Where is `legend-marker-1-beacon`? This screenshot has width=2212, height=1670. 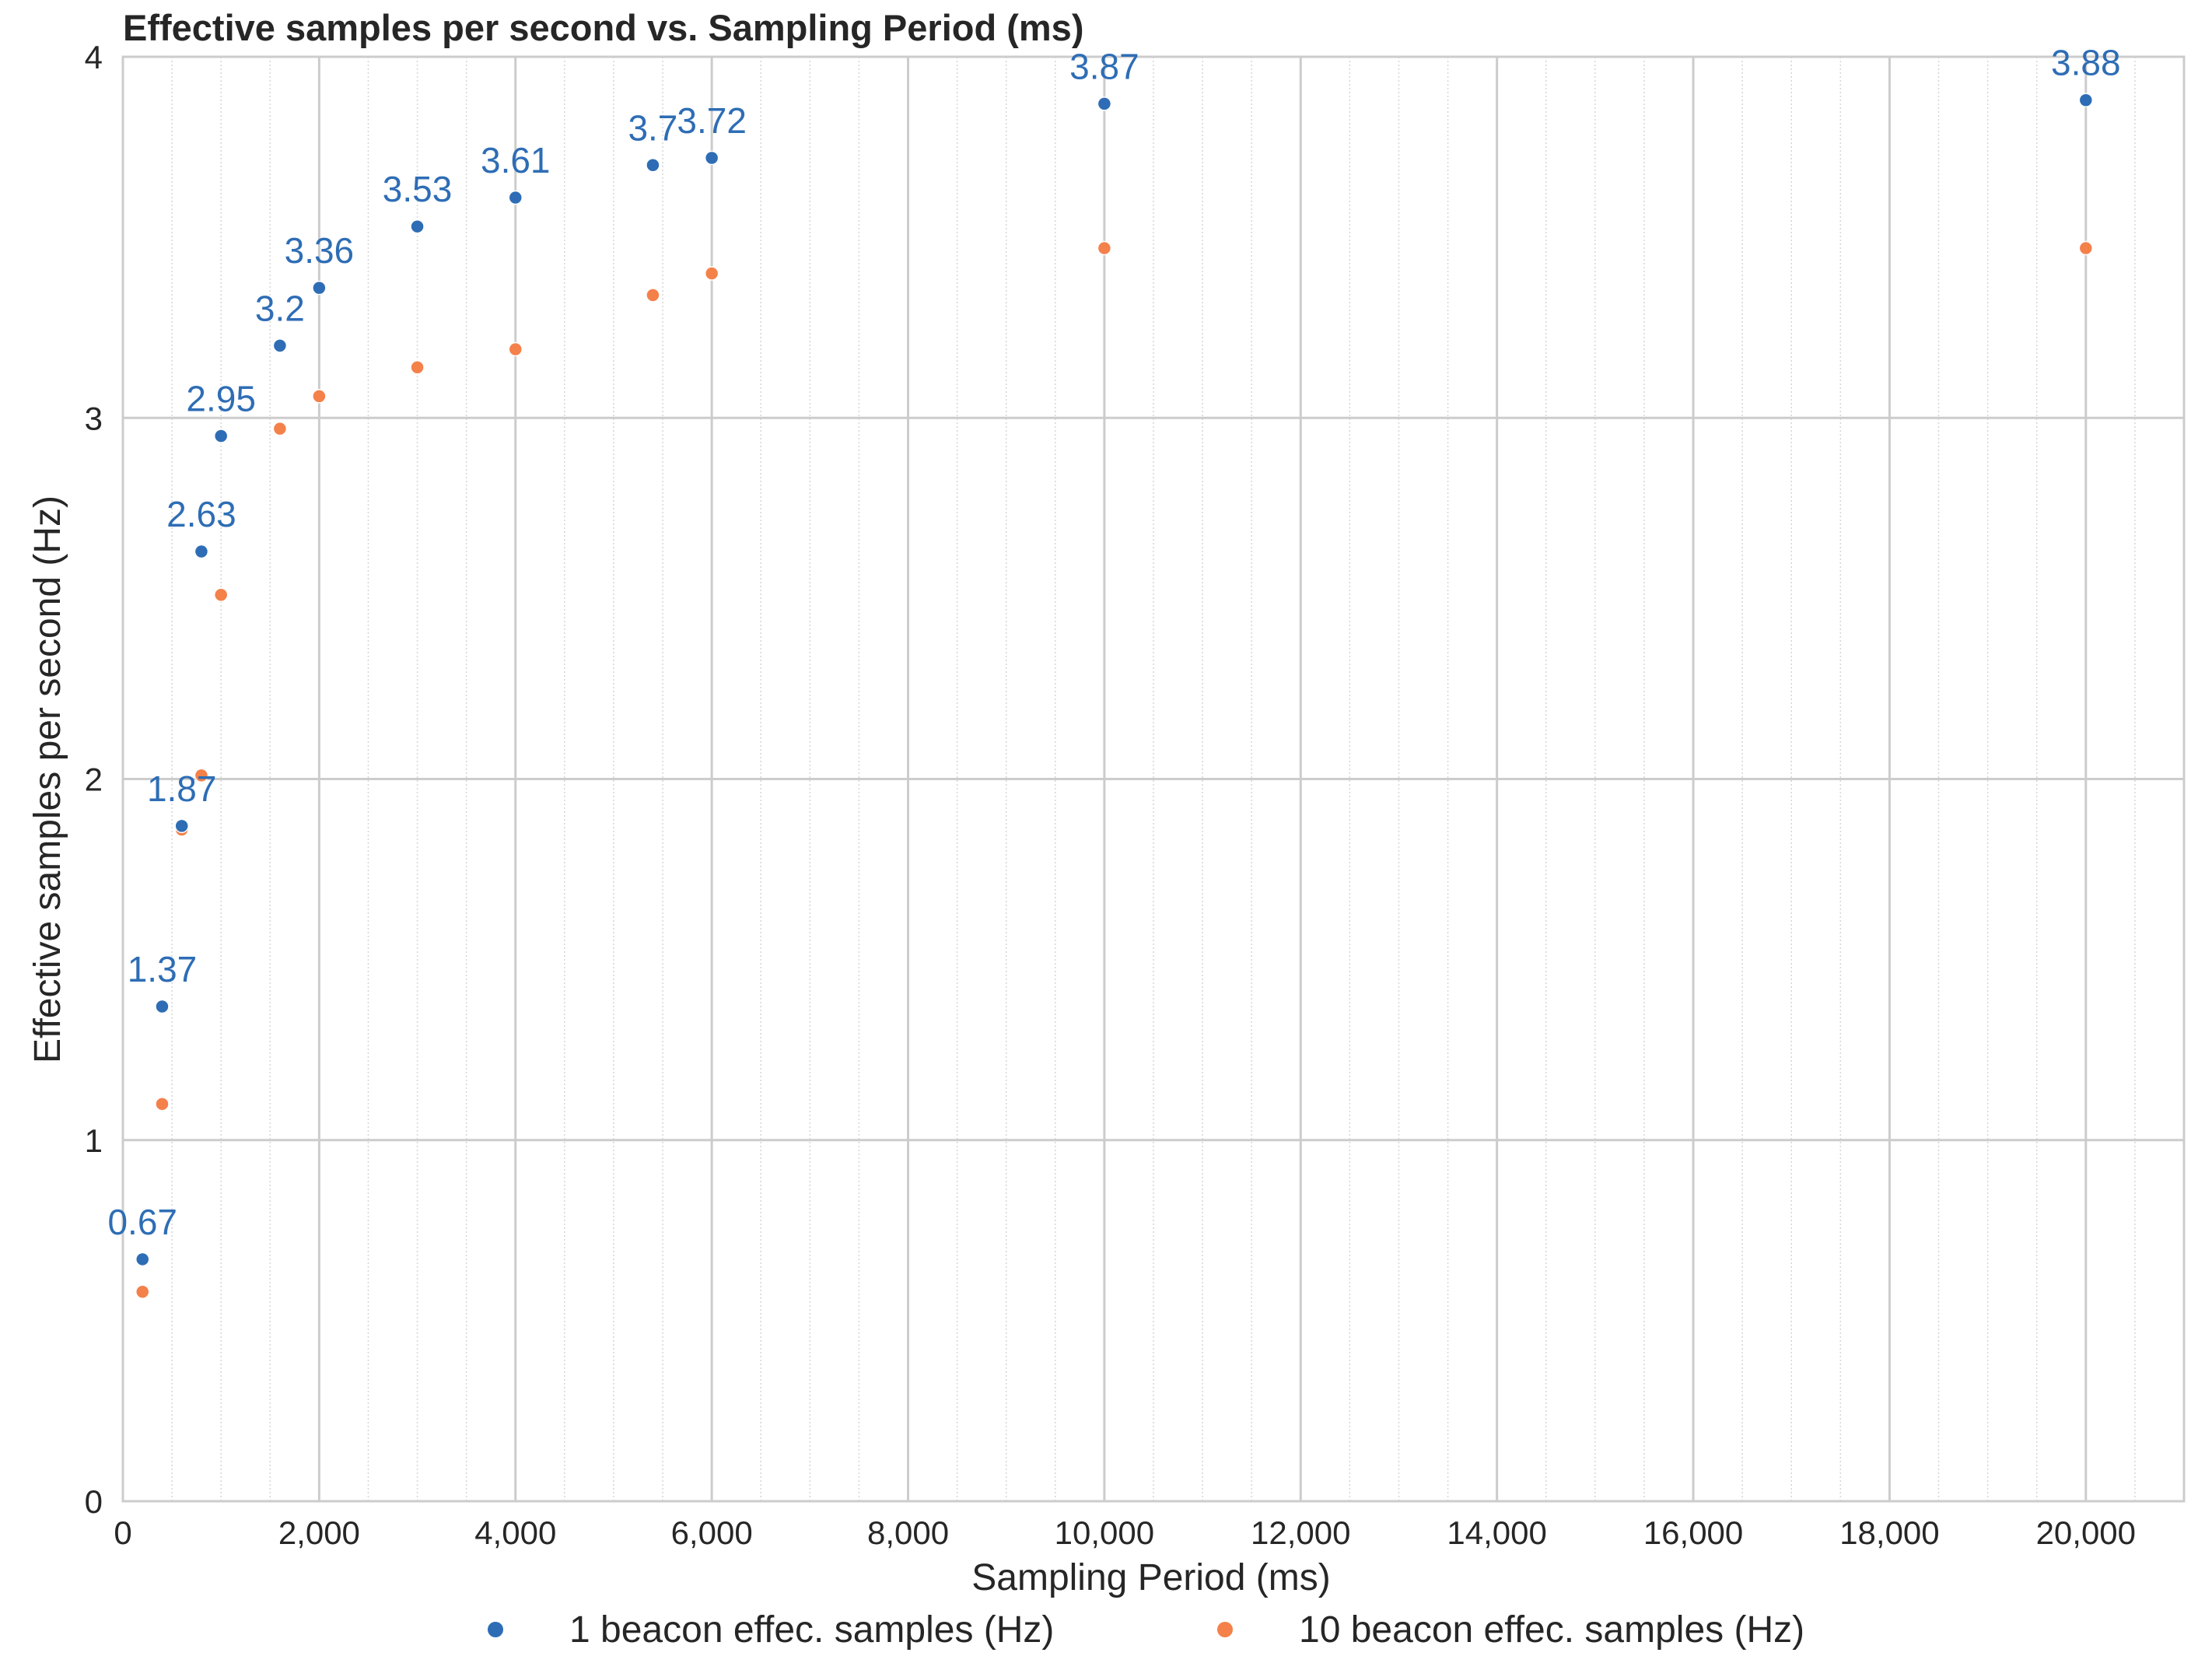
legend-marker-1-beacon is located at coordinates (496, 1629).